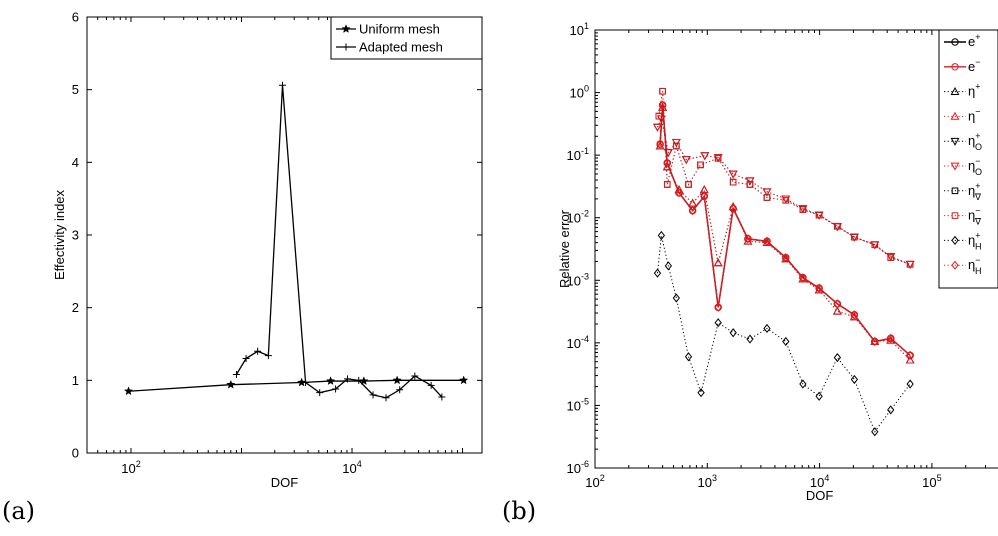 The width and height of the screenshot is (998, 536). Describe the element at coordinates (975, 141) in the screenshot. I see `legend-label: η+ O` at that location.